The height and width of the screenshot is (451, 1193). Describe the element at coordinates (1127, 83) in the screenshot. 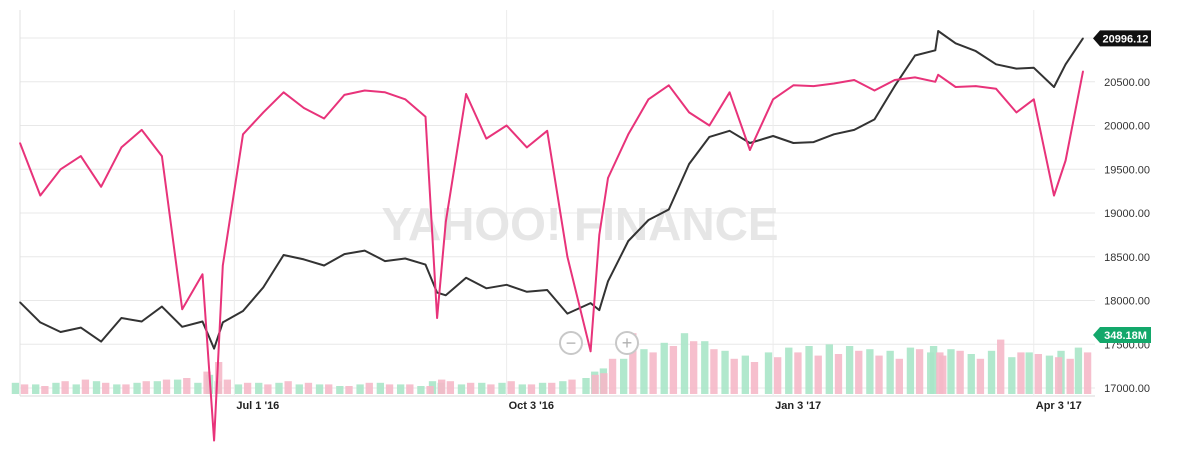

I see `y-tick-label: 20500.00` at that location.